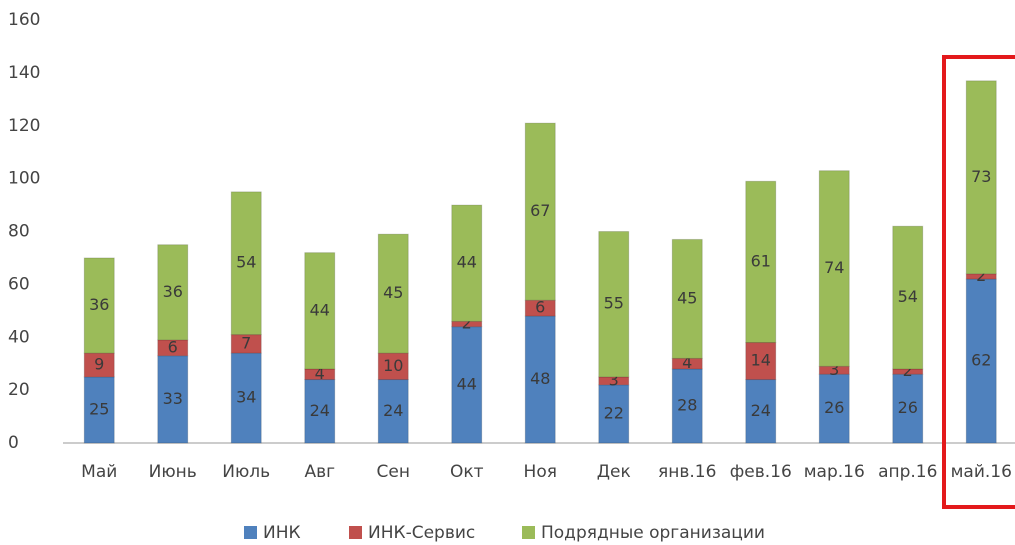 Image resolution: width=1015 pixels, height=545 pixels. Describe the element at coordinates (24, 179) in the screenshot. I see `y-tick-label: 100` at that location.